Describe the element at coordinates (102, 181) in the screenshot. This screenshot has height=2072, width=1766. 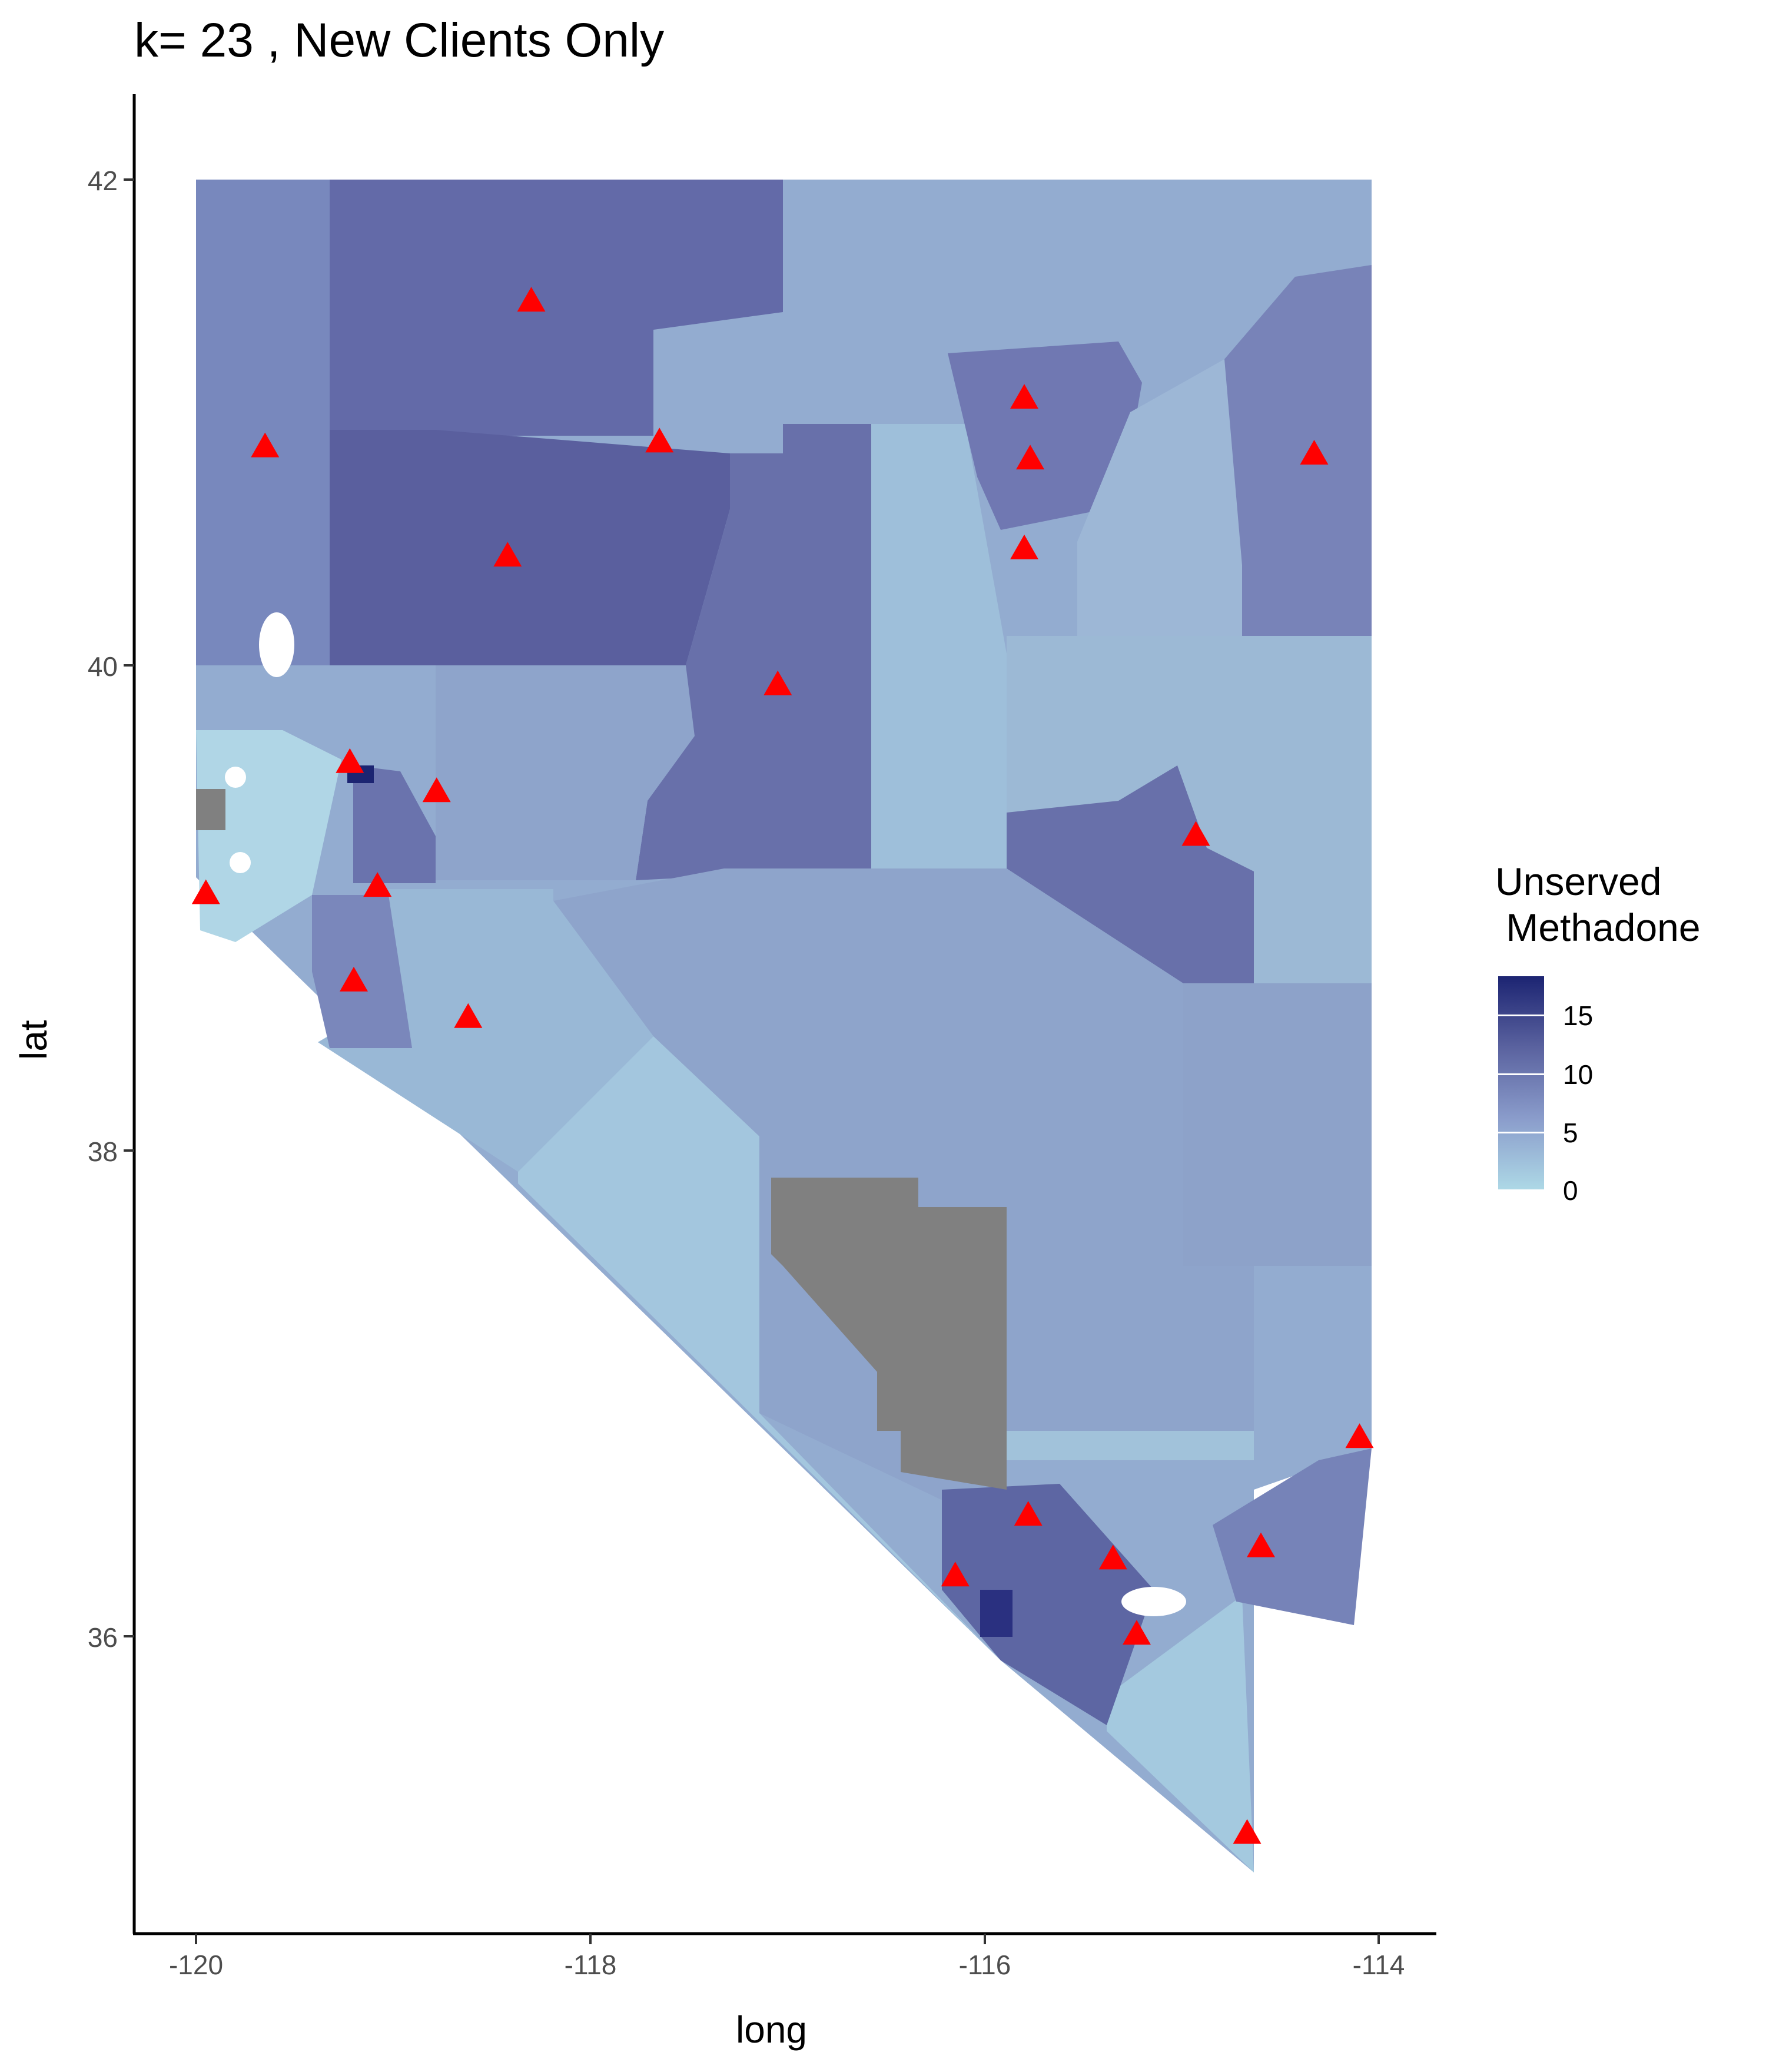
I see `y-tick-label: 42` at that location.